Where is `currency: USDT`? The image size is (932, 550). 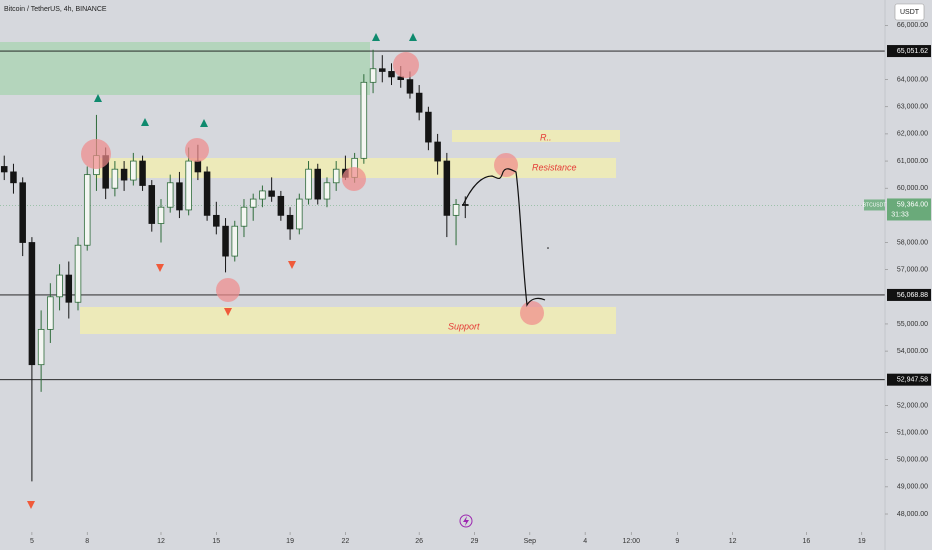
currency: USDT is located at coordinates (910, 12).